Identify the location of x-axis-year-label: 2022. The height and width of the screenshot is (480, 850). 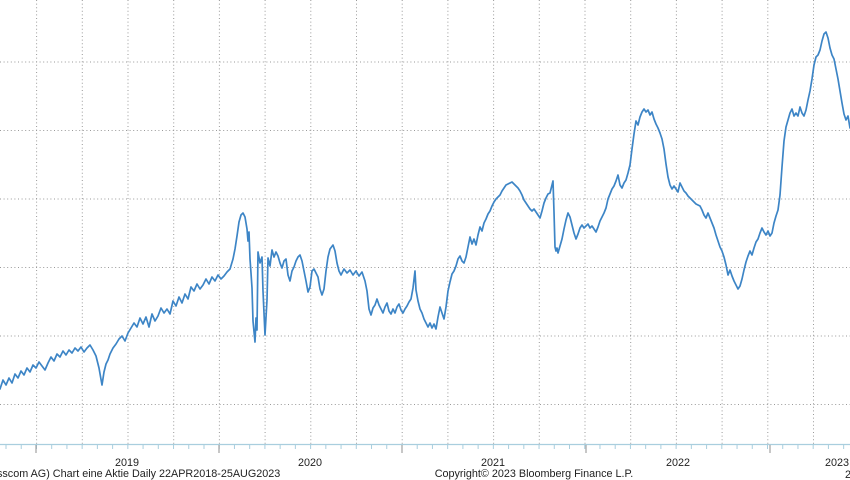
(678, 463).